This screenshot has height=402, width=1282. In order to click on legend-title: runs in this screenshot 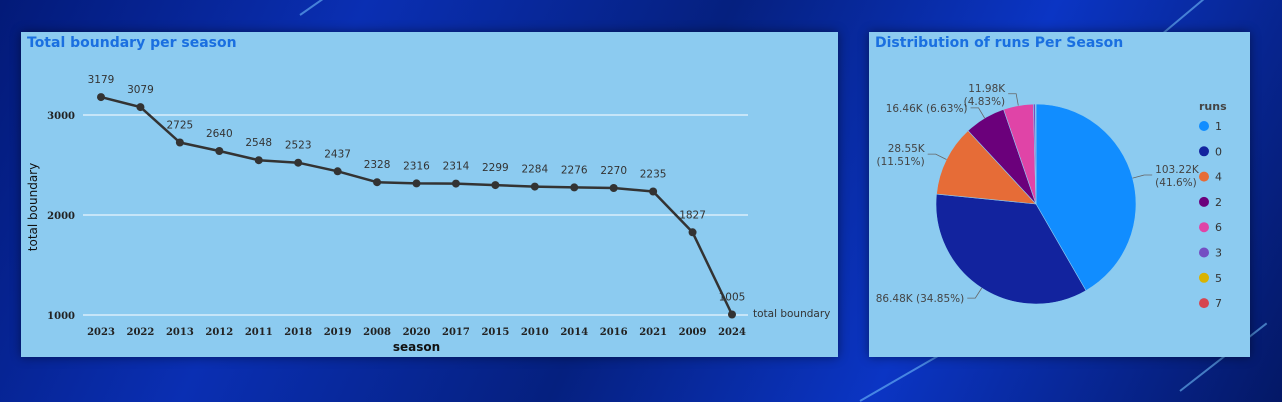, I will do `click(1213, 106)`.